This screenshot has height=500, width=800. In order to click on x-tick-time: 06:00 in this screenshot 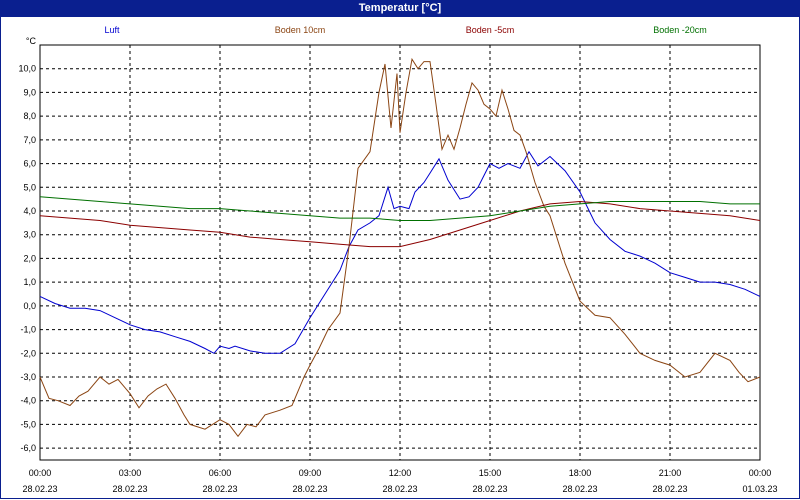, I will do `click(220, 473)`.